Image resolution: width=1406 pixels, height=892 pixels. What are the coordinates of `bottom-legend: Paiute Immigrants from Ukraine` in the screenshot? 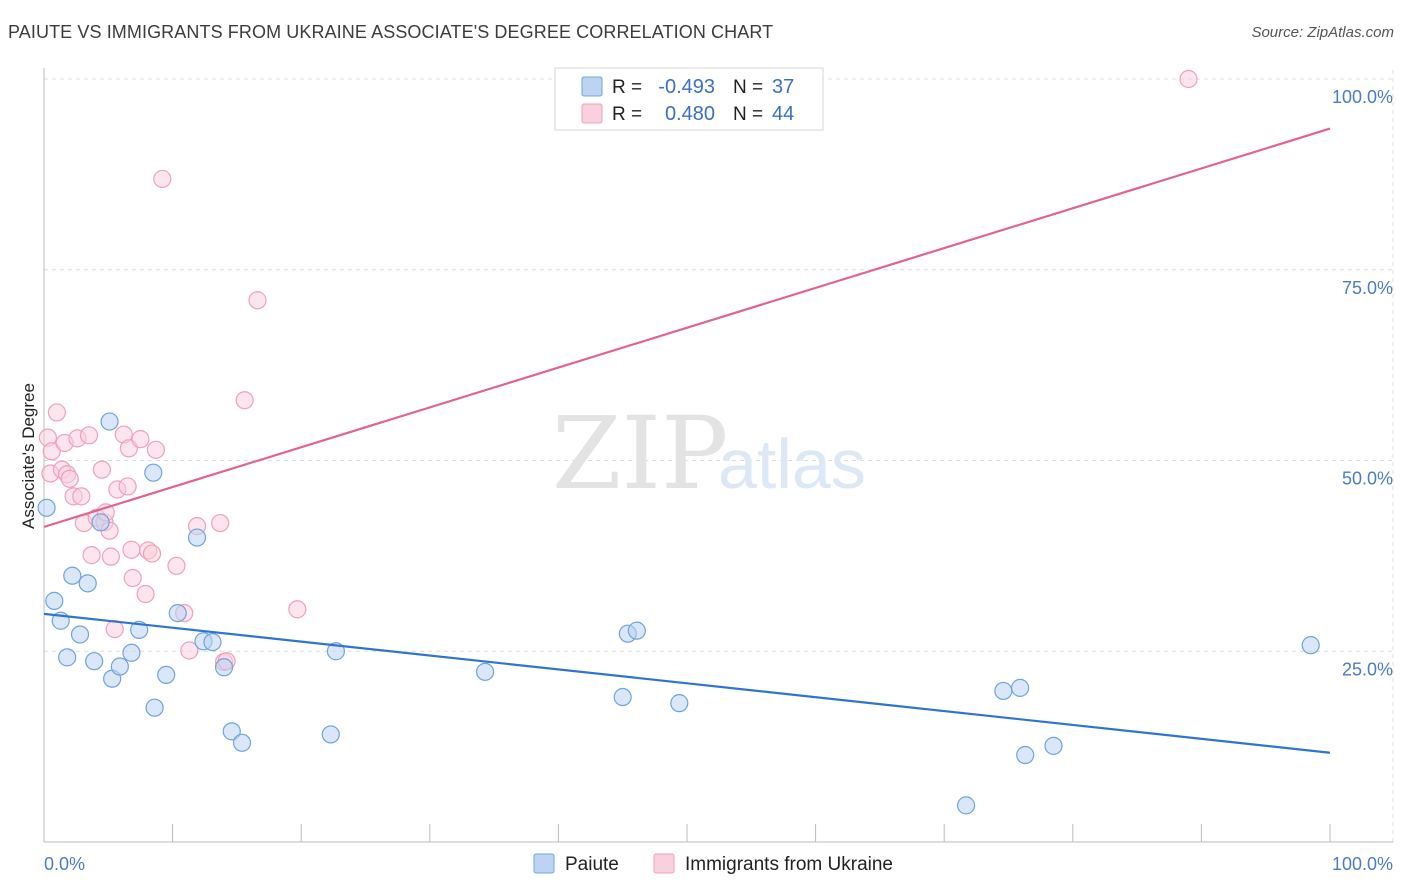 It's located at (713, 864).